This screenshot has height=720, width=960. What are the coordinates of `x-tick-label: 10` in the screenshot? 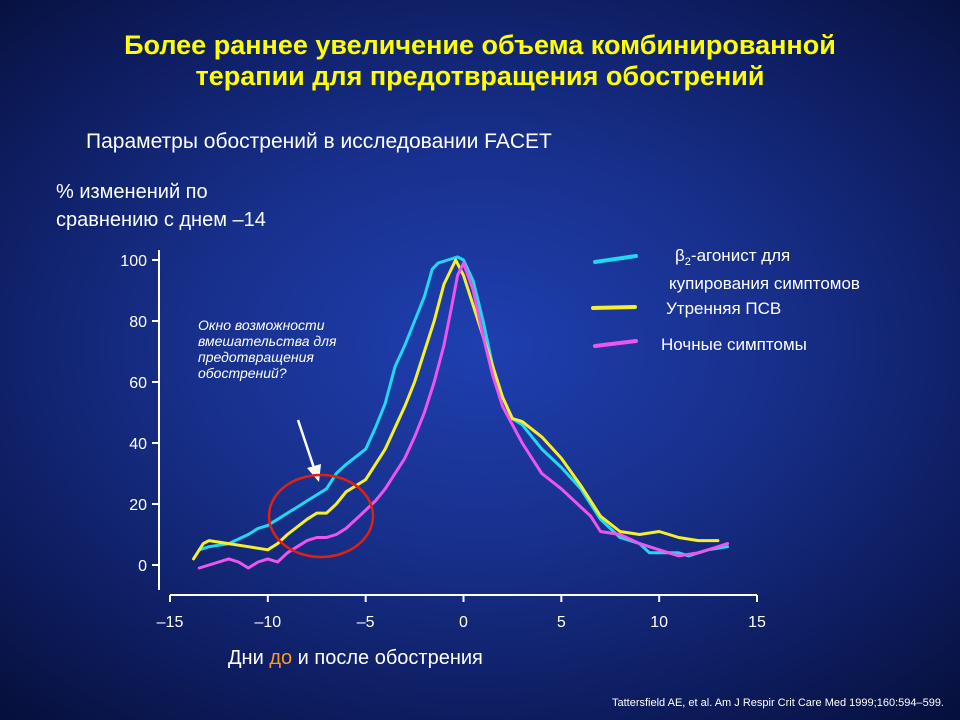 It's located at (659, 622).